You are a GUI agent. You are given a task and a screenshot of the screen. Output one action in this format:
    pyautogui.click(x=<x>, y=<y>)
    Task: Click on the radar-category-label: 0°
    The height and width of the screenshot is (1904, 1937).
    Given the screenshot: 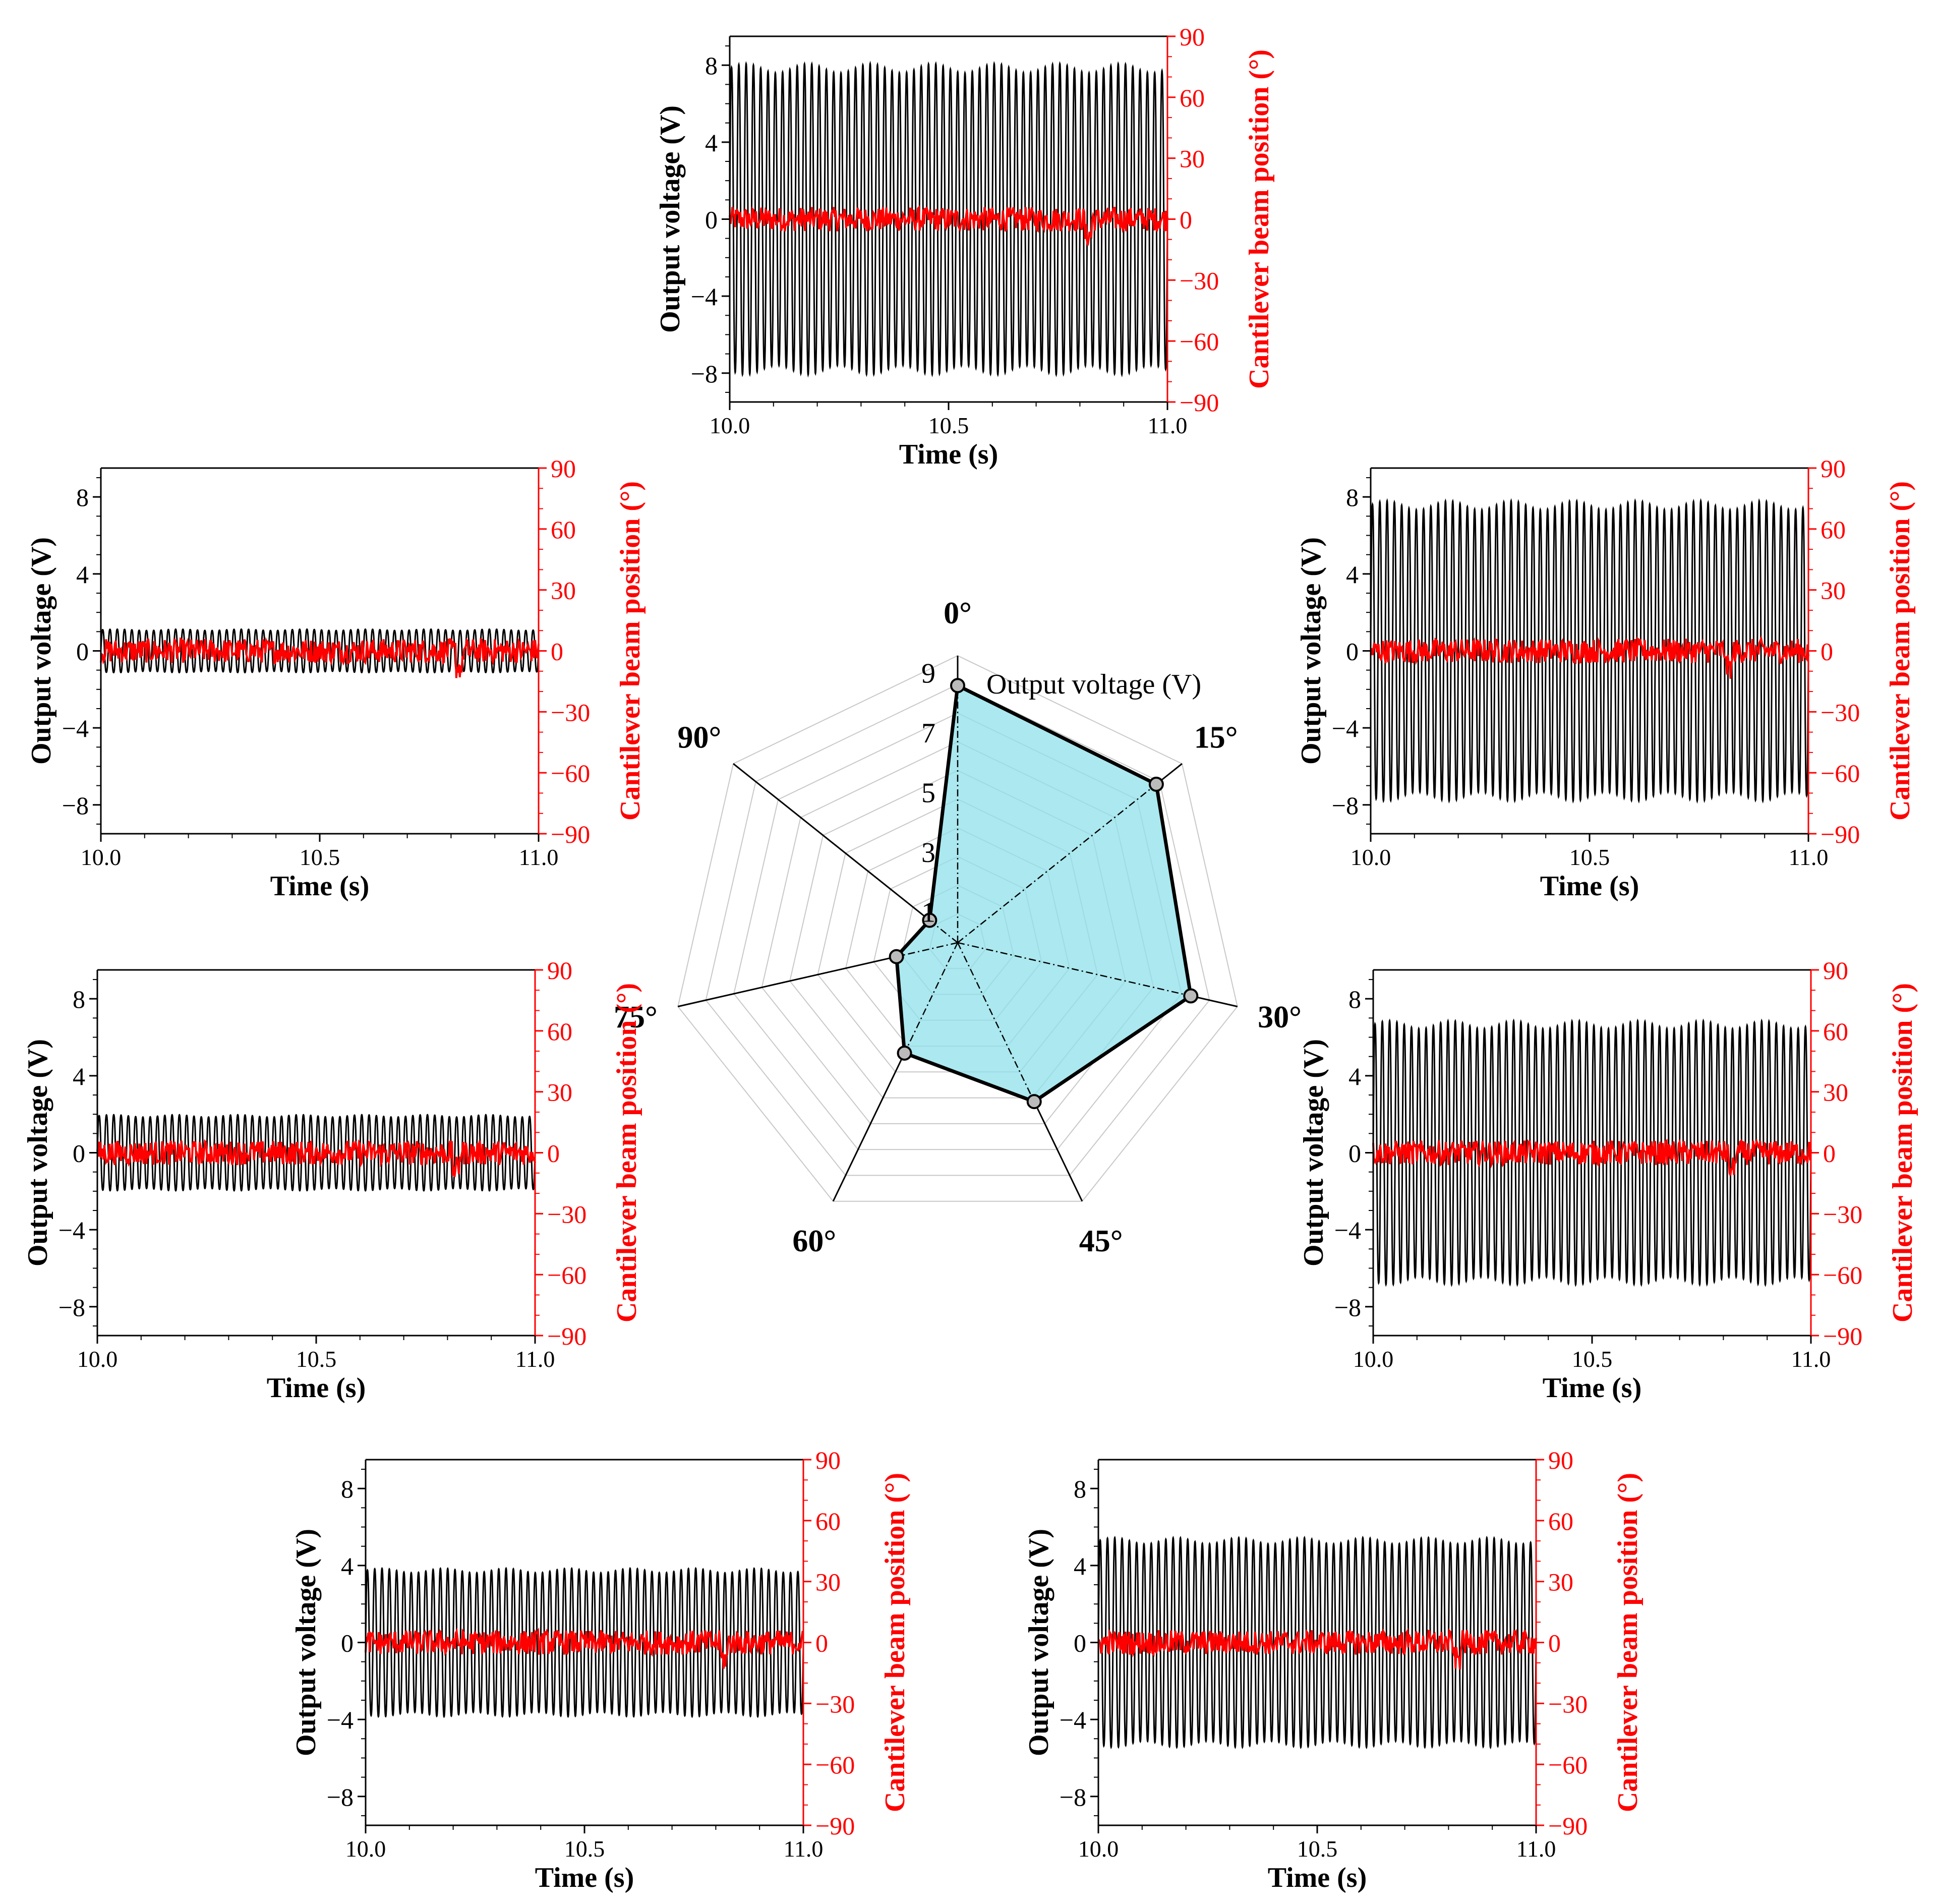 What is the action you would take?
    pyautogui.click(x=958, y=613)
    